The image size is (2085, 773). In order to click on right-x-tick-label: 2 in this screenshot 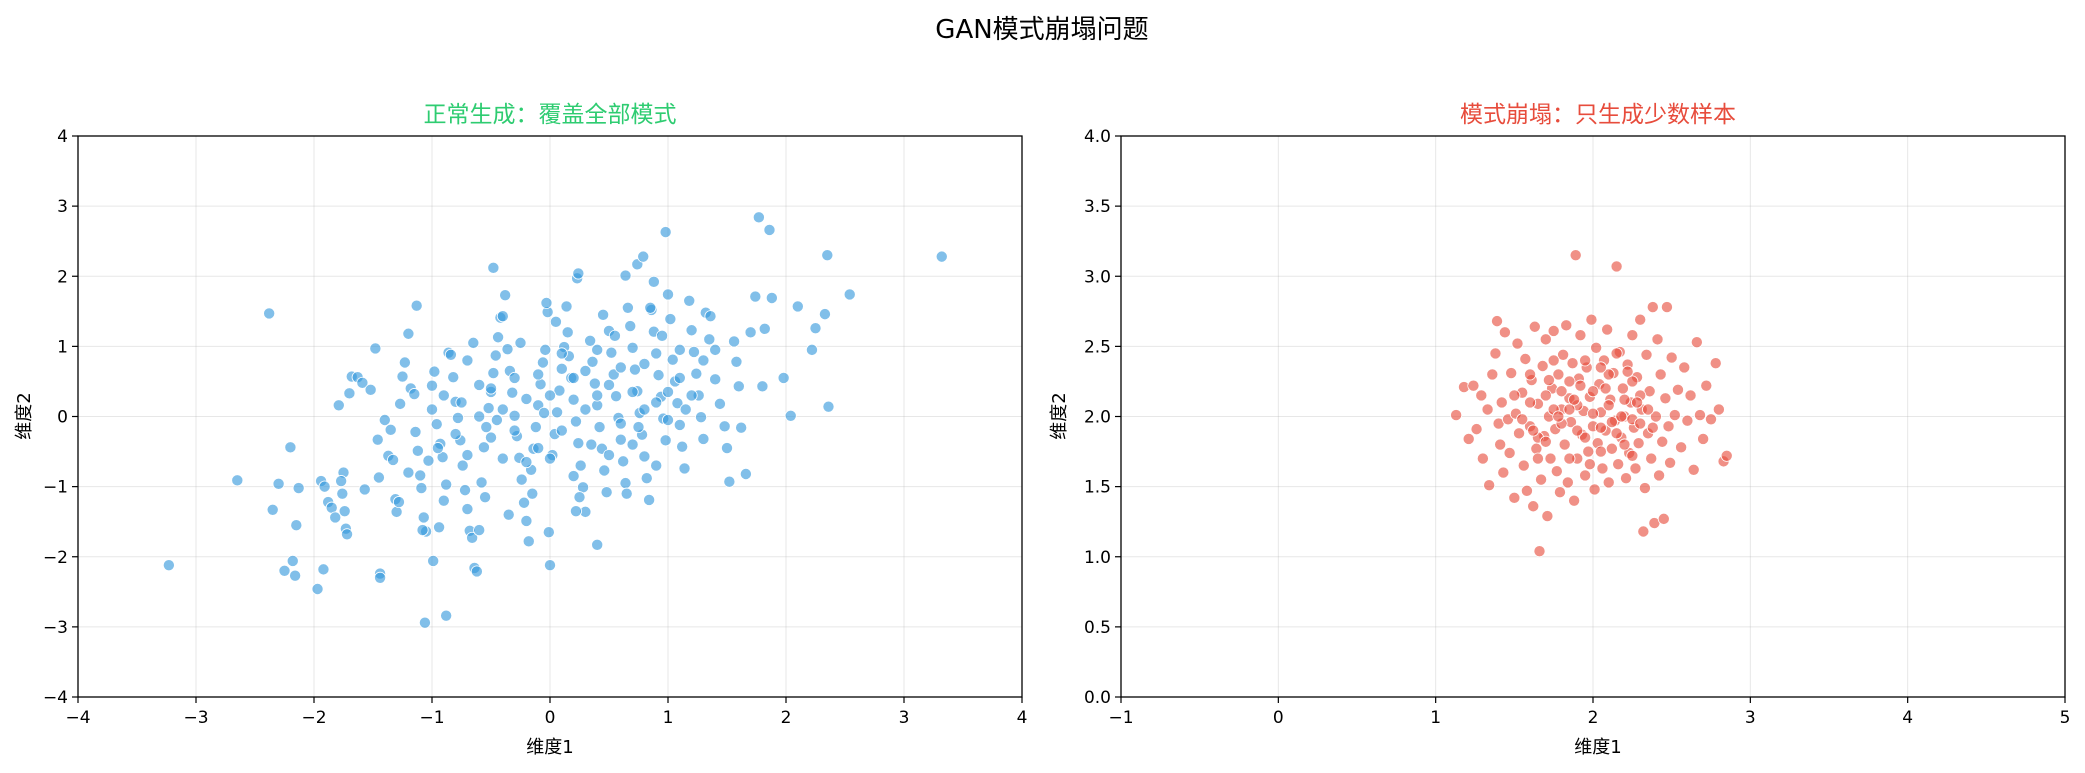, I will do `click(1593, 718)`.